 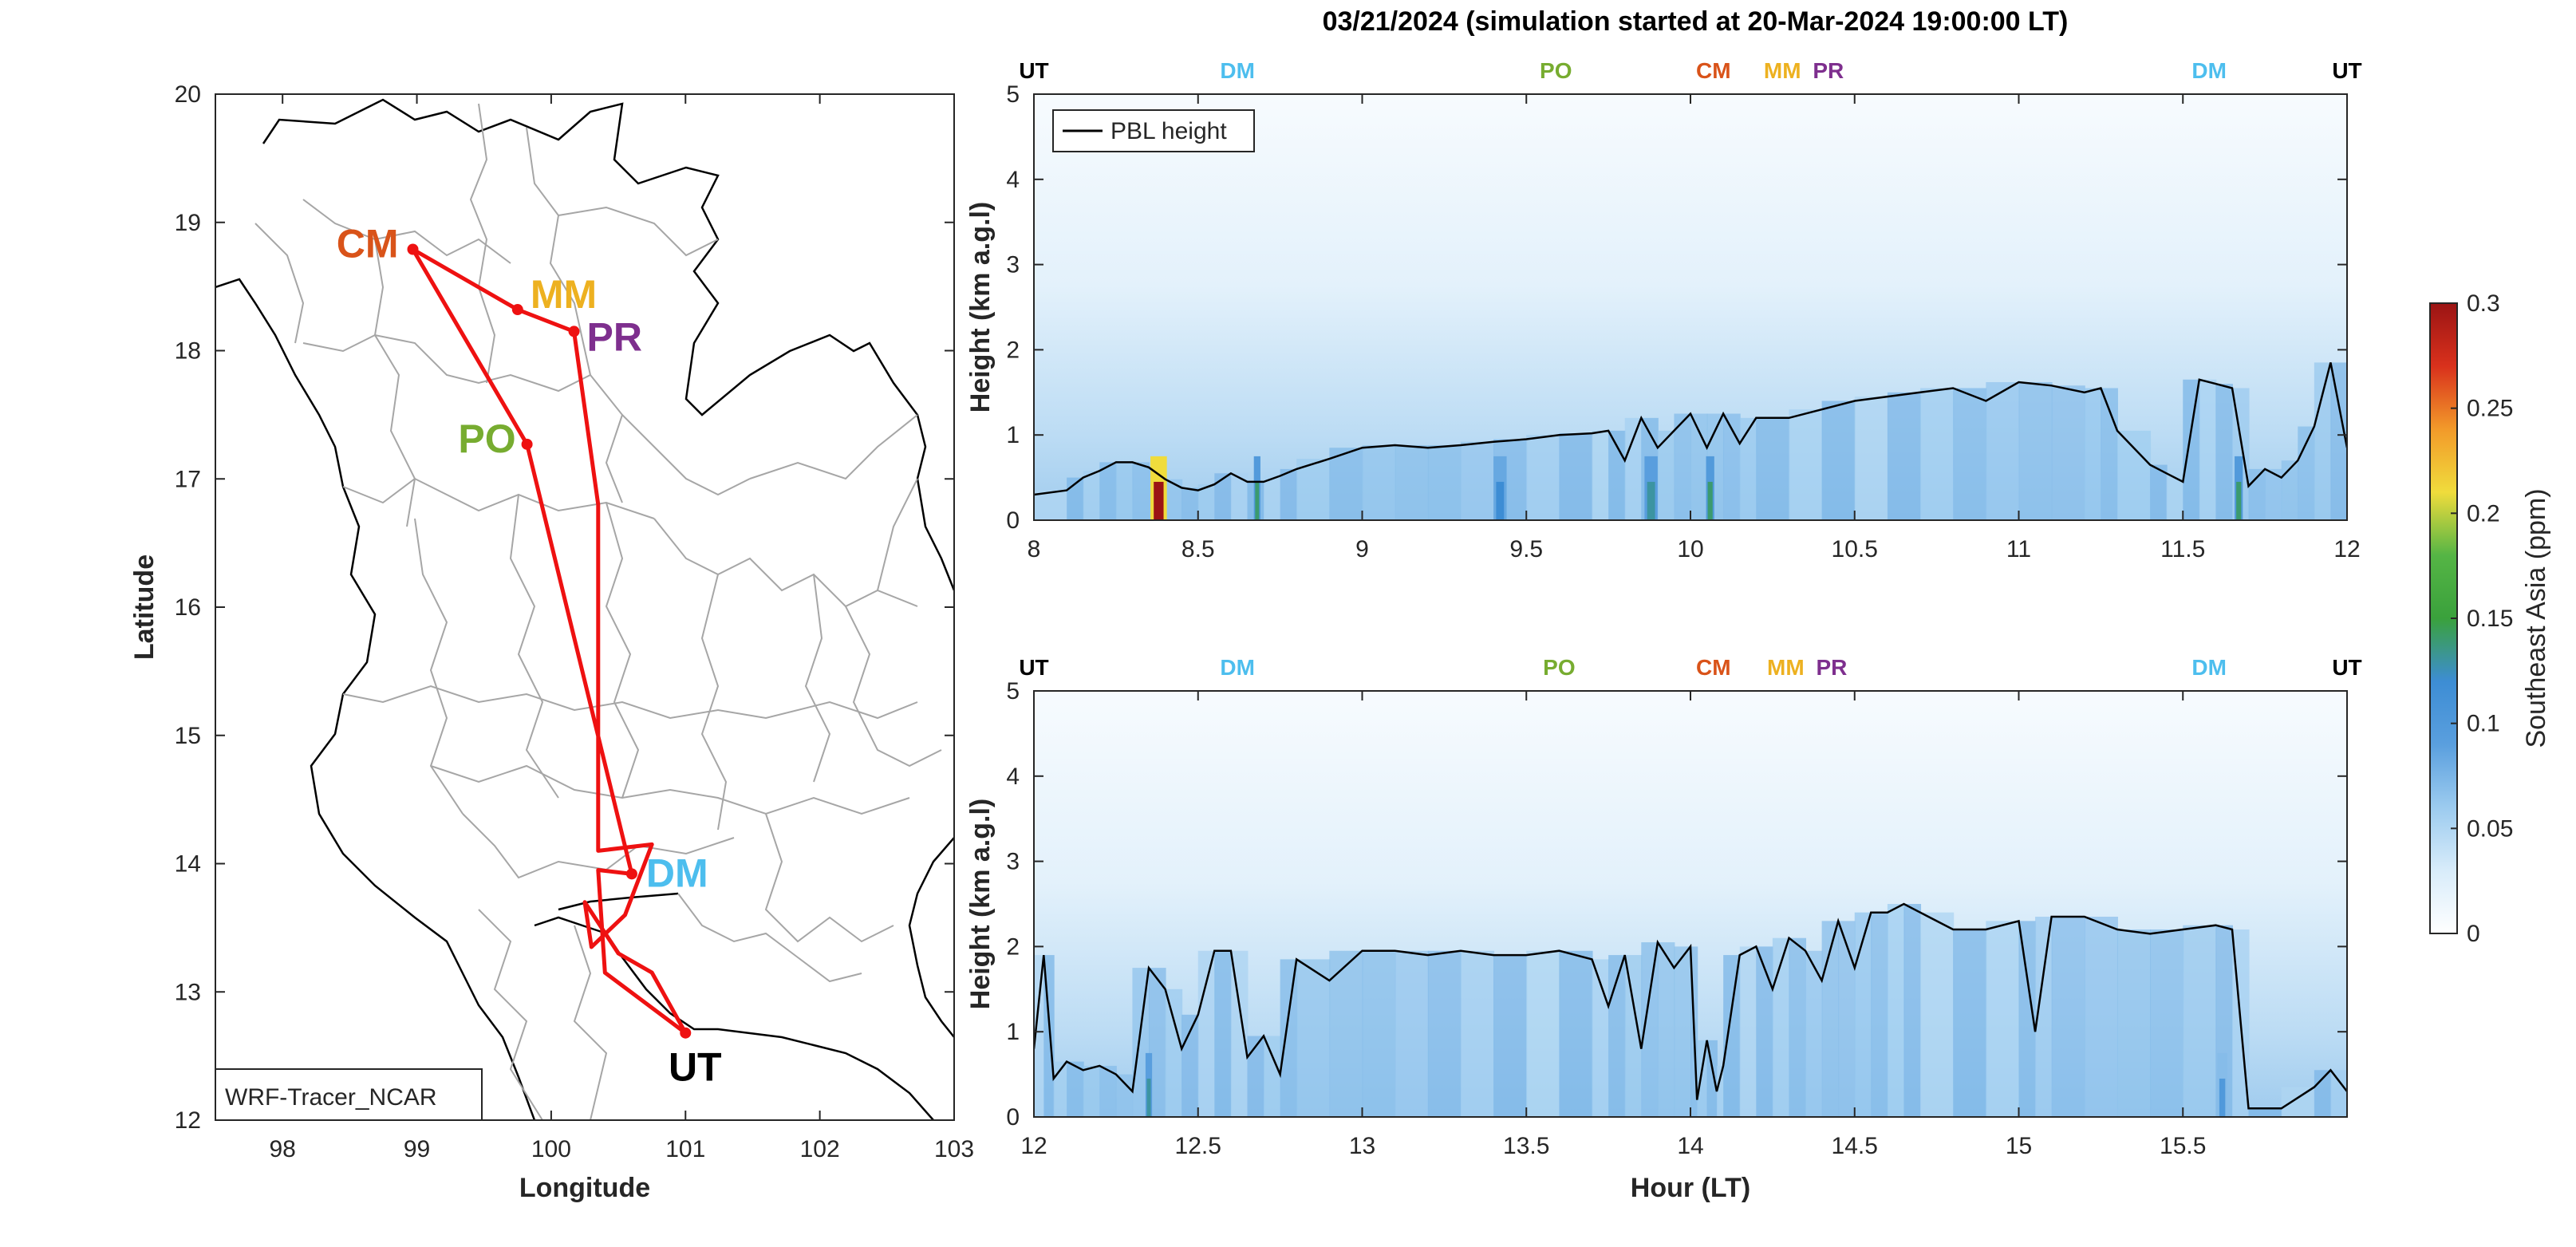 What do you see at coordinates (696, 1067) in the screenshot?
I see `site-label-ut: UT` at bounding box center [696, 1067].